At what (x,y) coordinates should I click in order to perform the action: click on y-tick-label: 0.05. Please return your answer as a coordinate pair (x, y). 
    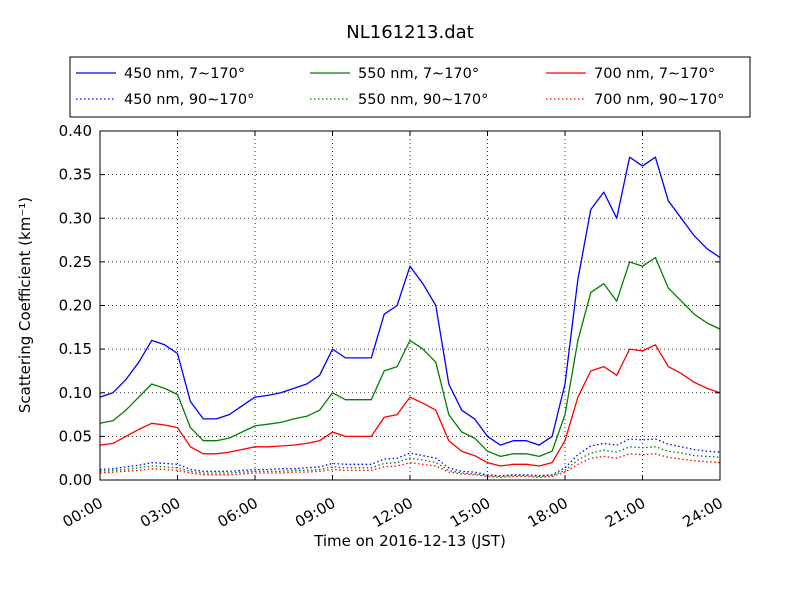
    Looking at the image, I should click on (75, 436).